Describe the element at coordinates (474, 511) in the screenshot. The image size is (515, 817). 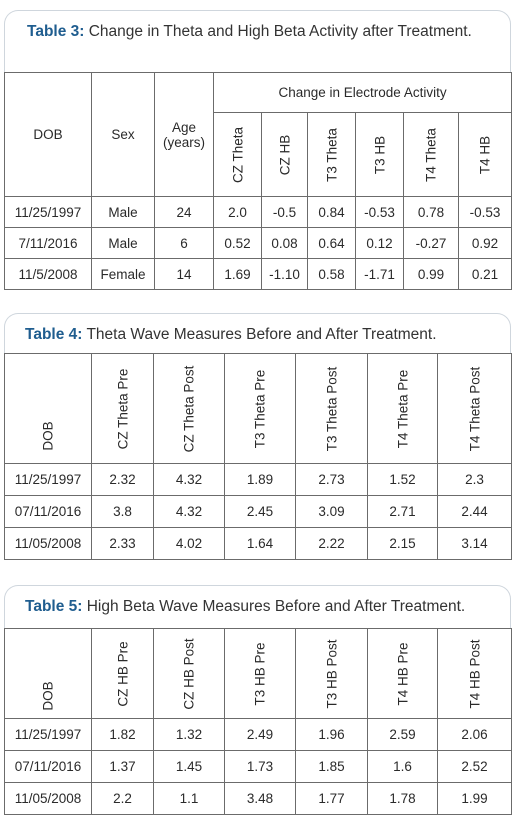
I see `table-cell: 2.44` at that location.